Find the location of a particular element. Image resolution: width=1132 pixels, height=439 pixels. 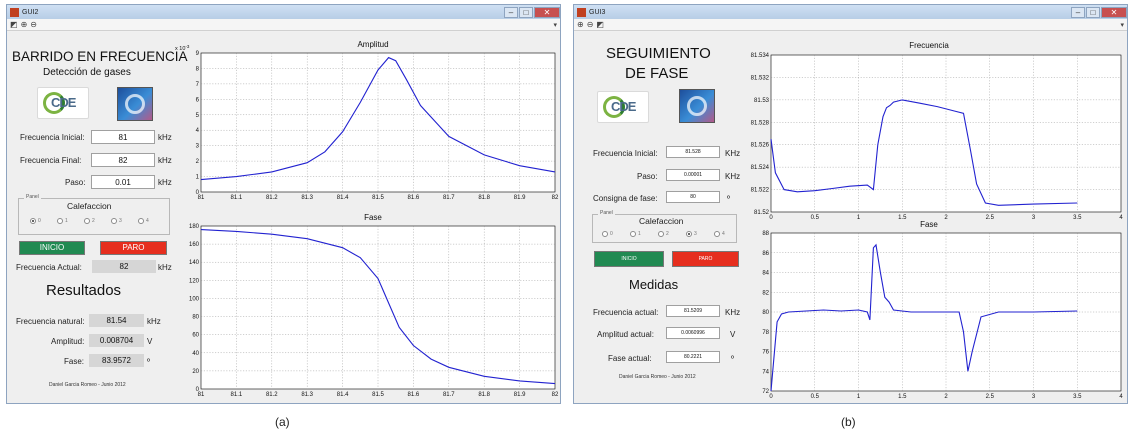

x-tick-label: 2.5 is located at coordinates (990, 397).